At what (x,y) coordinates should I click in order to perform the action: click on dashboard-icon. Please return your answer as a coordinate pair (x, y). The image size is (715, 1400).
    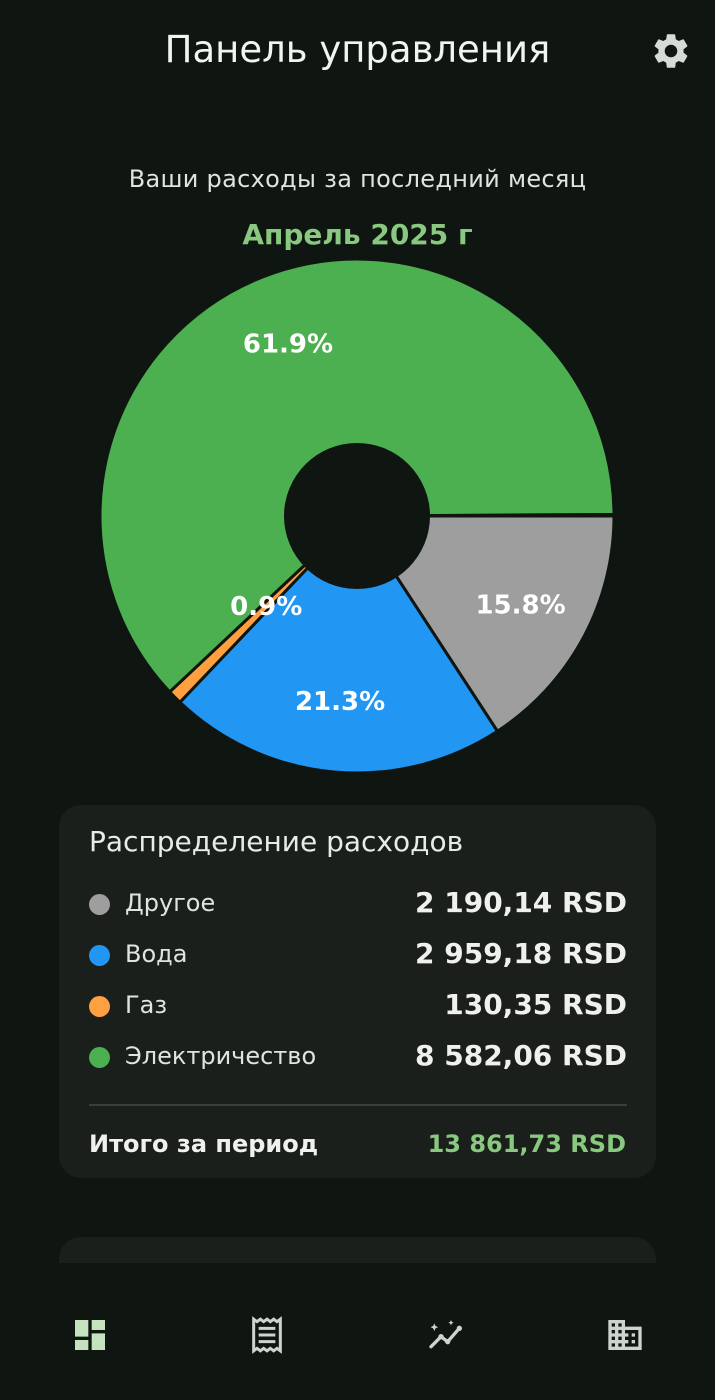
    Looking at the image, I should click on (90, 1335).